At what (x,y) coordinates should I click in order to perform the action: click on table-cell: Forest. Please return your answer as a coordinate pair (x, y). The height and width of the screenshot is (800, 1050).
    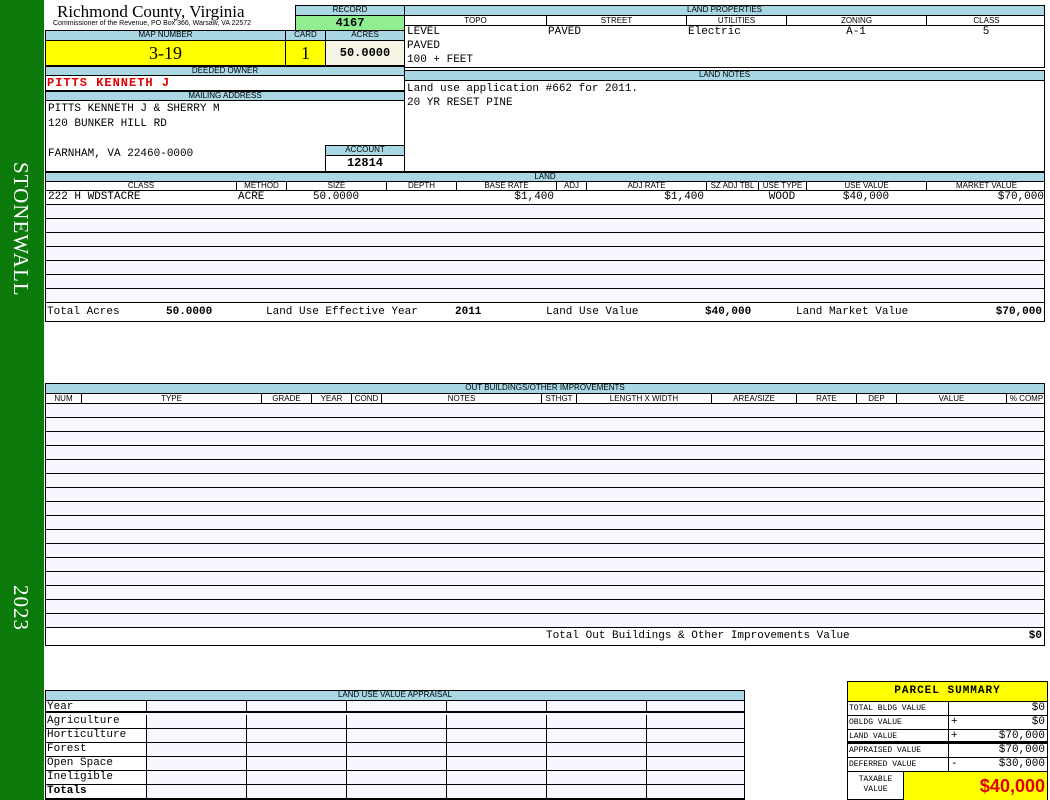
    Looking at the image, I should click on (96, 749).